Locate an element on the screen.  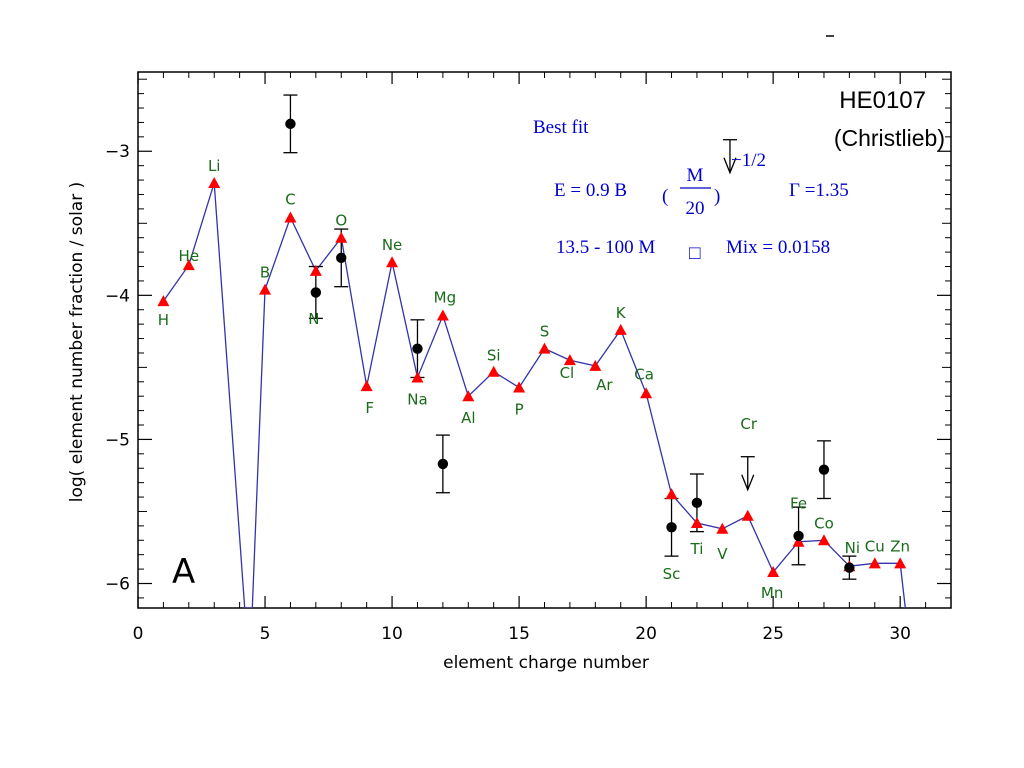
y-tick-label: −5 is located at coordinates (117, 440).